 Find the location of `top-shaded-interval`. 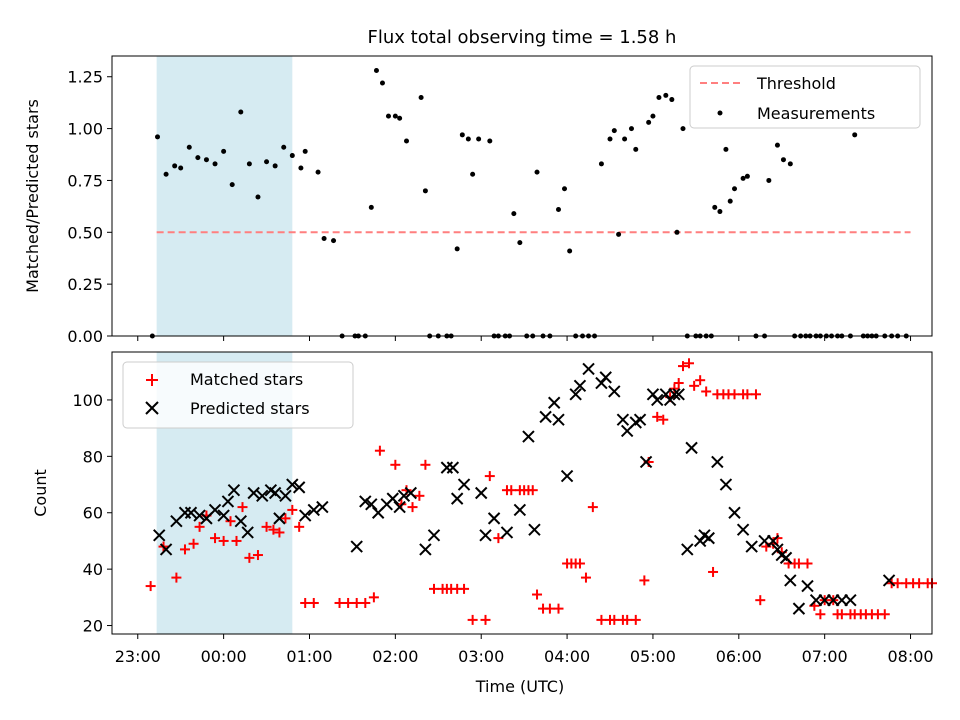

top-shaded-interval is located at coordinates (224, 196).